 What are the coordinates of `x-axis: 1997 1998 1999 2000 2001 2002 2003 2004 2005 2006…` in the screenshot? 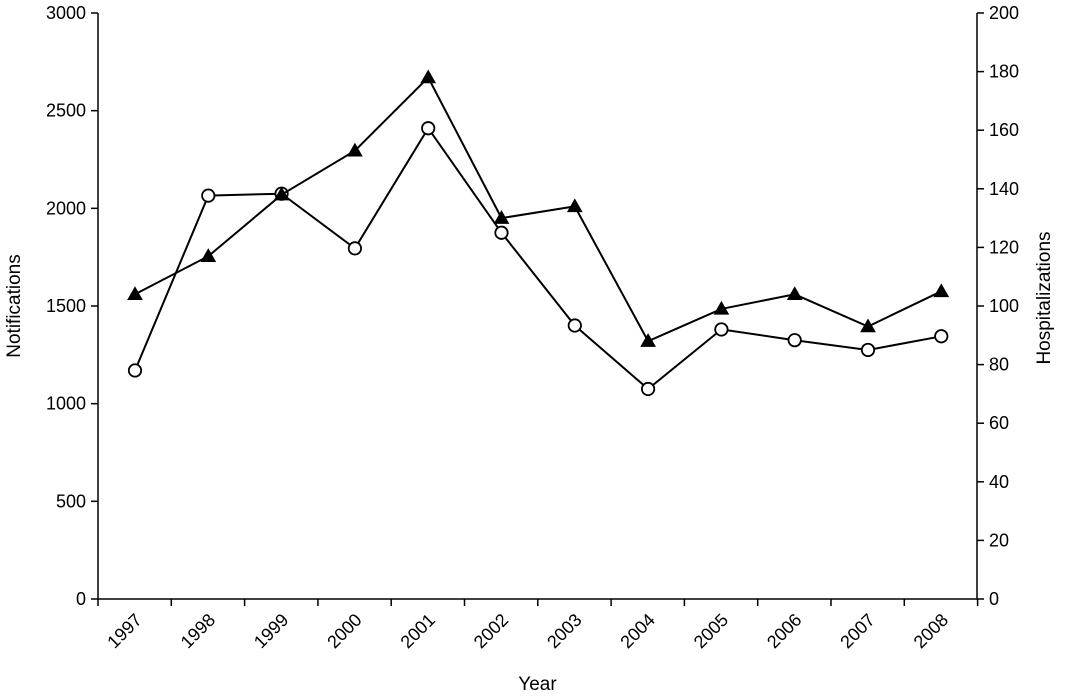 It's located at (538, 625).